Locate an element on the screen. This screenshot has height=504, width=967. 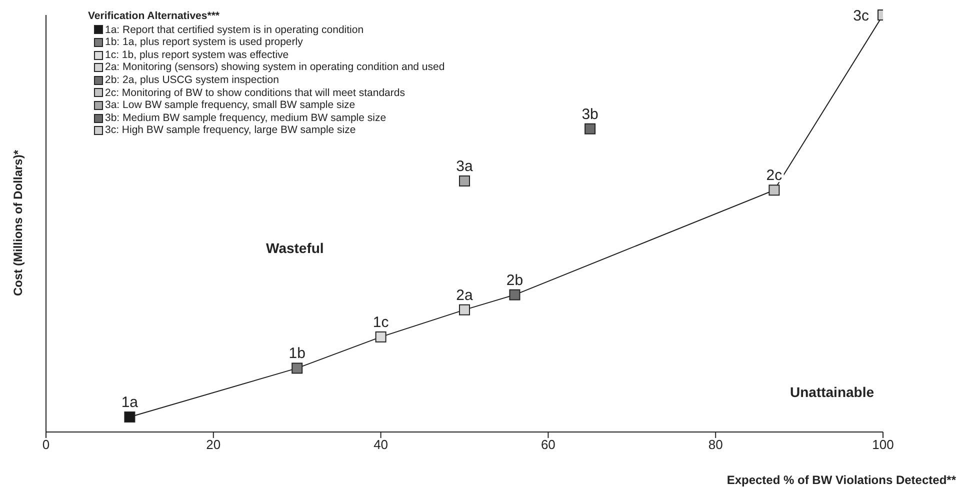
legend-label: 3c: High BW sample frequency, large BW sample size is located at coordinates (230, 130).